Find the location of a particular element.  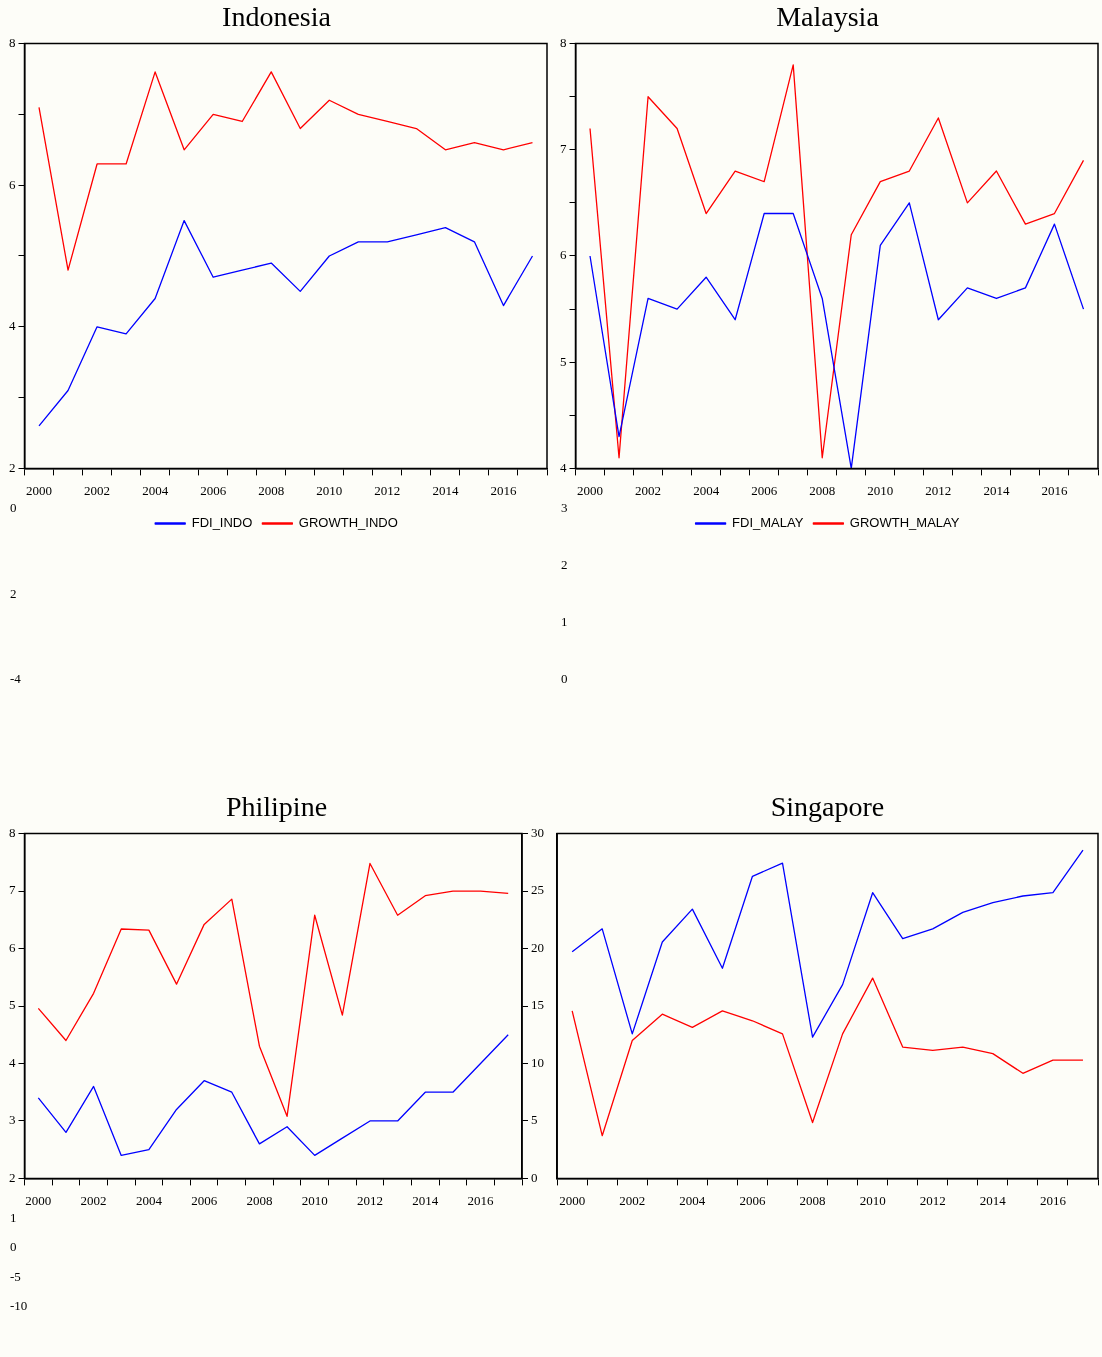

y2-tick-label: 15 is located at coordinates (537, 1005).